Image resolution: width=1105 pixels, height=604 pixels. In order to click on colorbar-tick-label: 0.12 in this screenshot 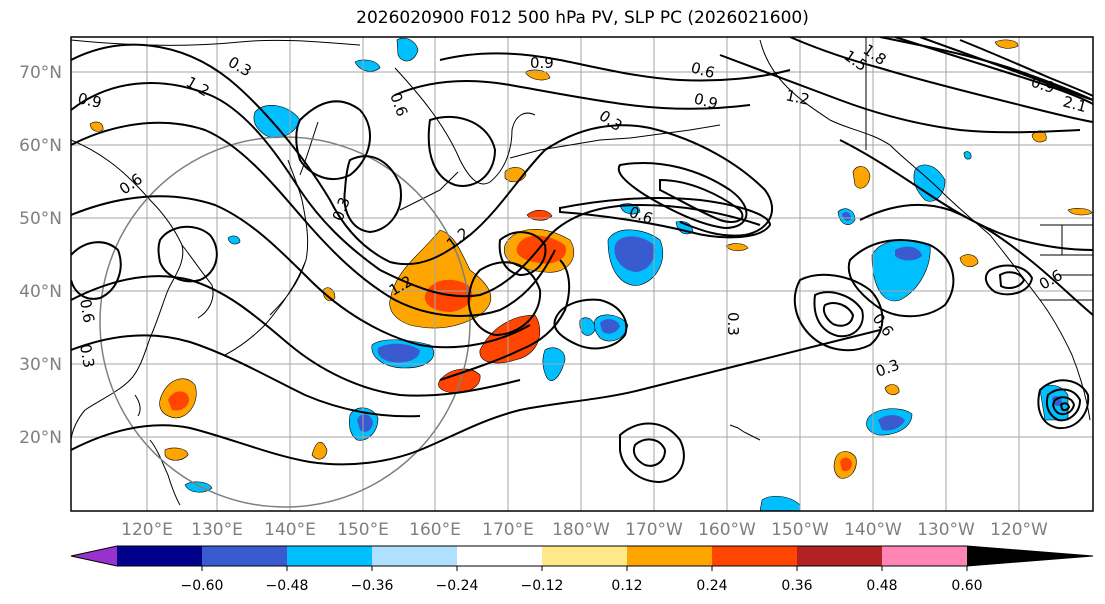, I will do `click(626, 586)`.